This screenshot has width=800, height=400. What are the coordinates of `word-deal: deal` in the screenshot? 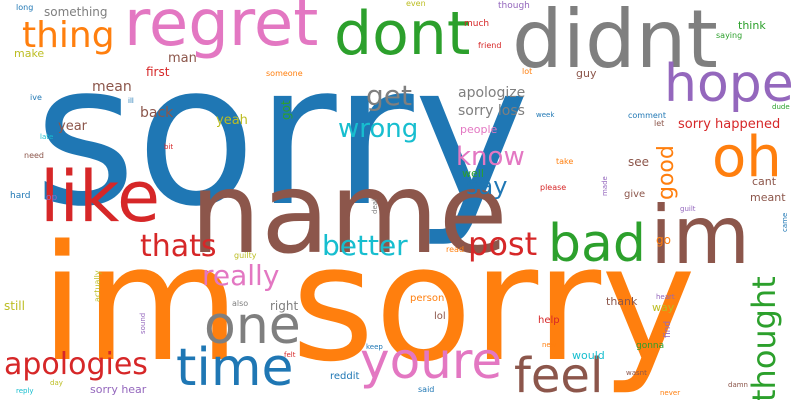 It's located at (375, 206).